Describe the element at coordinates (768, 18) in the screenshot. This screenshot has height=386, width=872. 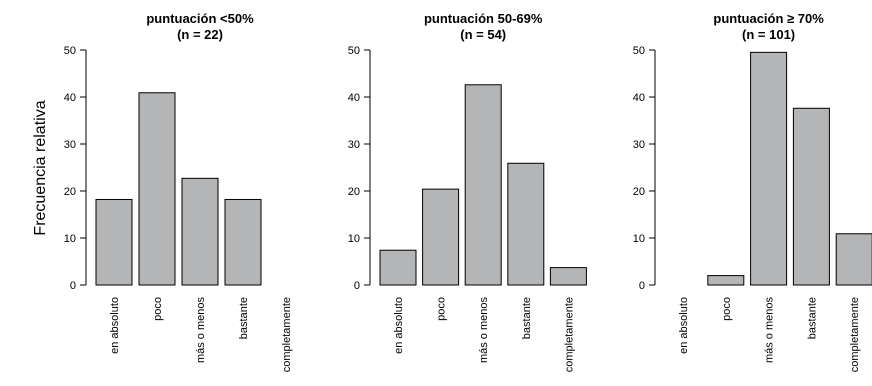
I see `chart-title: puntuación ≥ 70%` at that location.